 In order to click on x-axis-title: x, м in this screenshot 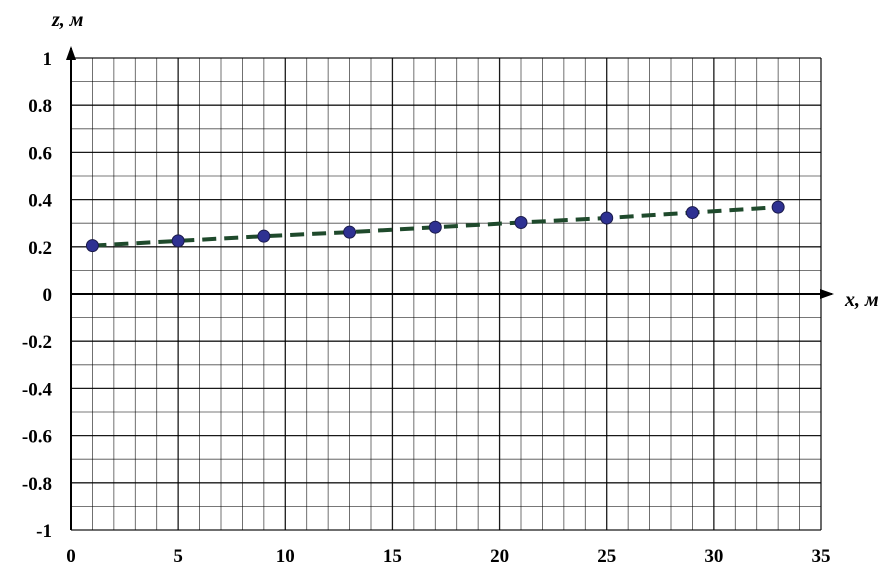, I will do `click(861, 300)`.